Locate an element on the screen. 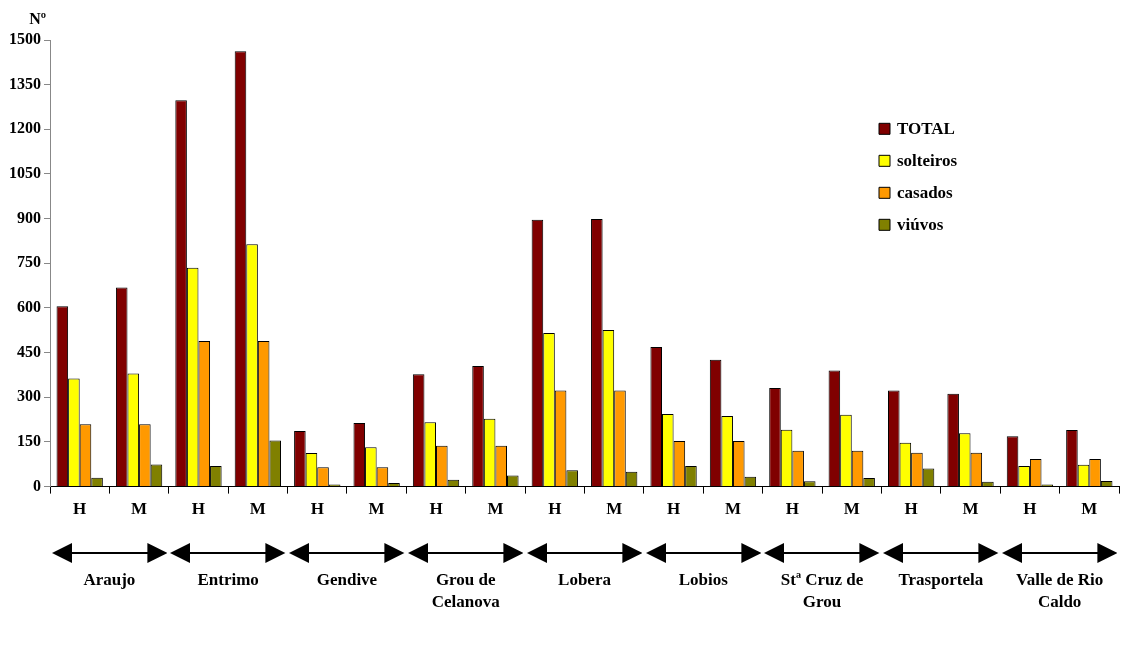 This screenshot has width=1143, height=651. y-tick-label: 750 is located at coordinates (29, 262).